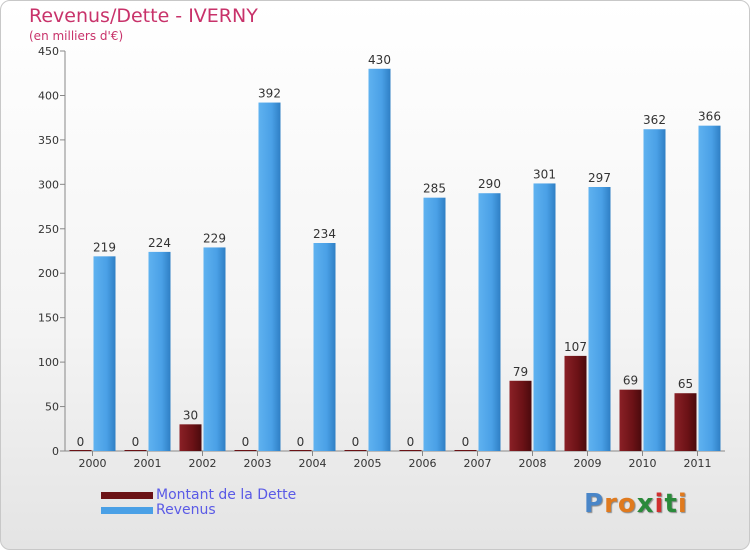 The image size is (750, 550). I want to click on y-tick-label: 50, so click(52, 407).